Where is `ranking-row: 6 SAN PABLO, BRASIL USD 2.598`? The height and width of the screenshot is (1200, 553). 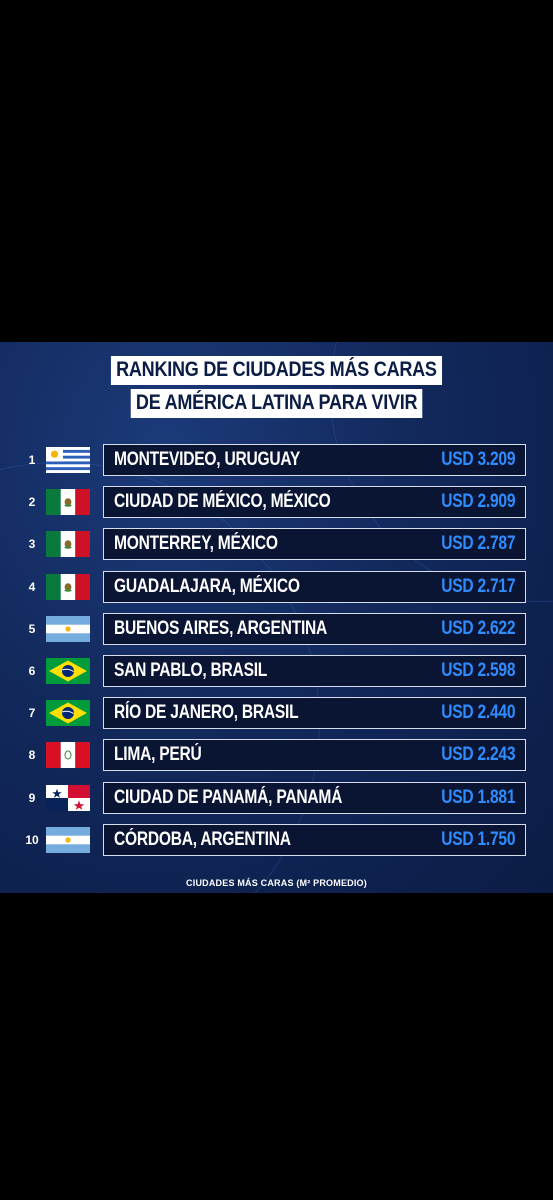
ranking-row: 6 SAN PABLO, BRASIL USD 2.598 is located at coordinates (276, 671).